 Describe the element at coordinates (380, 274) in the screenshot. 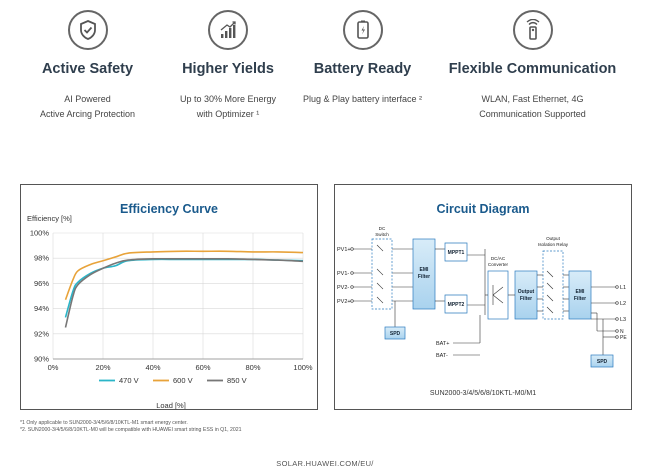

I see `dc-switch-contacts` at that location.